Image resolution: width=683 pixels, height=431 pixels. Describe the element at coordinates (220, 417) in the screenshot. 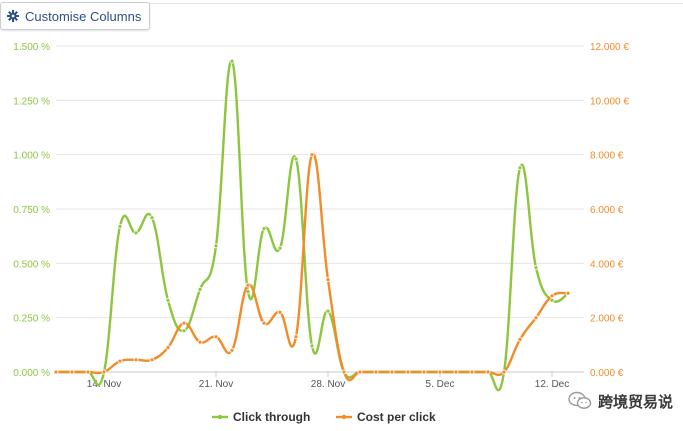

I see `legend-marker-click-through` at that location.